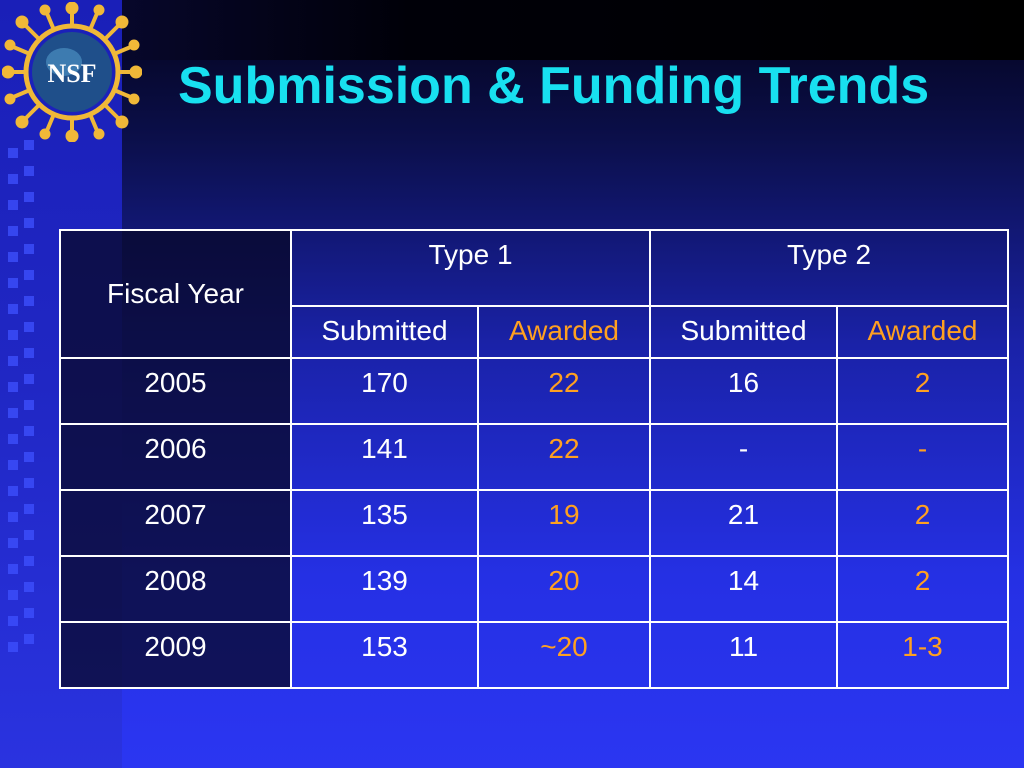 Image resolution: width=1024 pixels, height=768 pixels. Describe the element at coordinates (175, 294) in the screenshot. I see `header-fiscal-year: Fiscal Year` at that location.